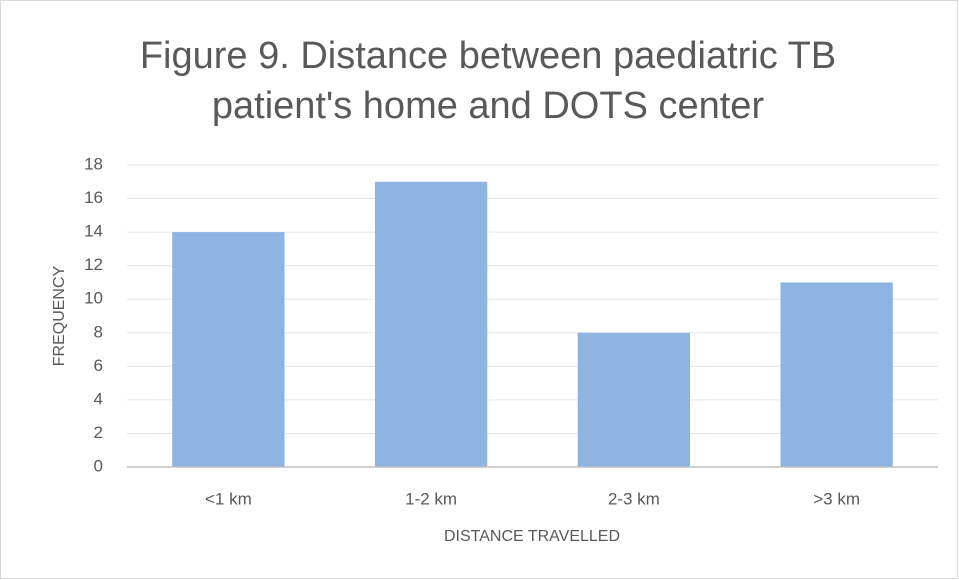  I want to click on y-tick-label: 8, so click(98, 331).